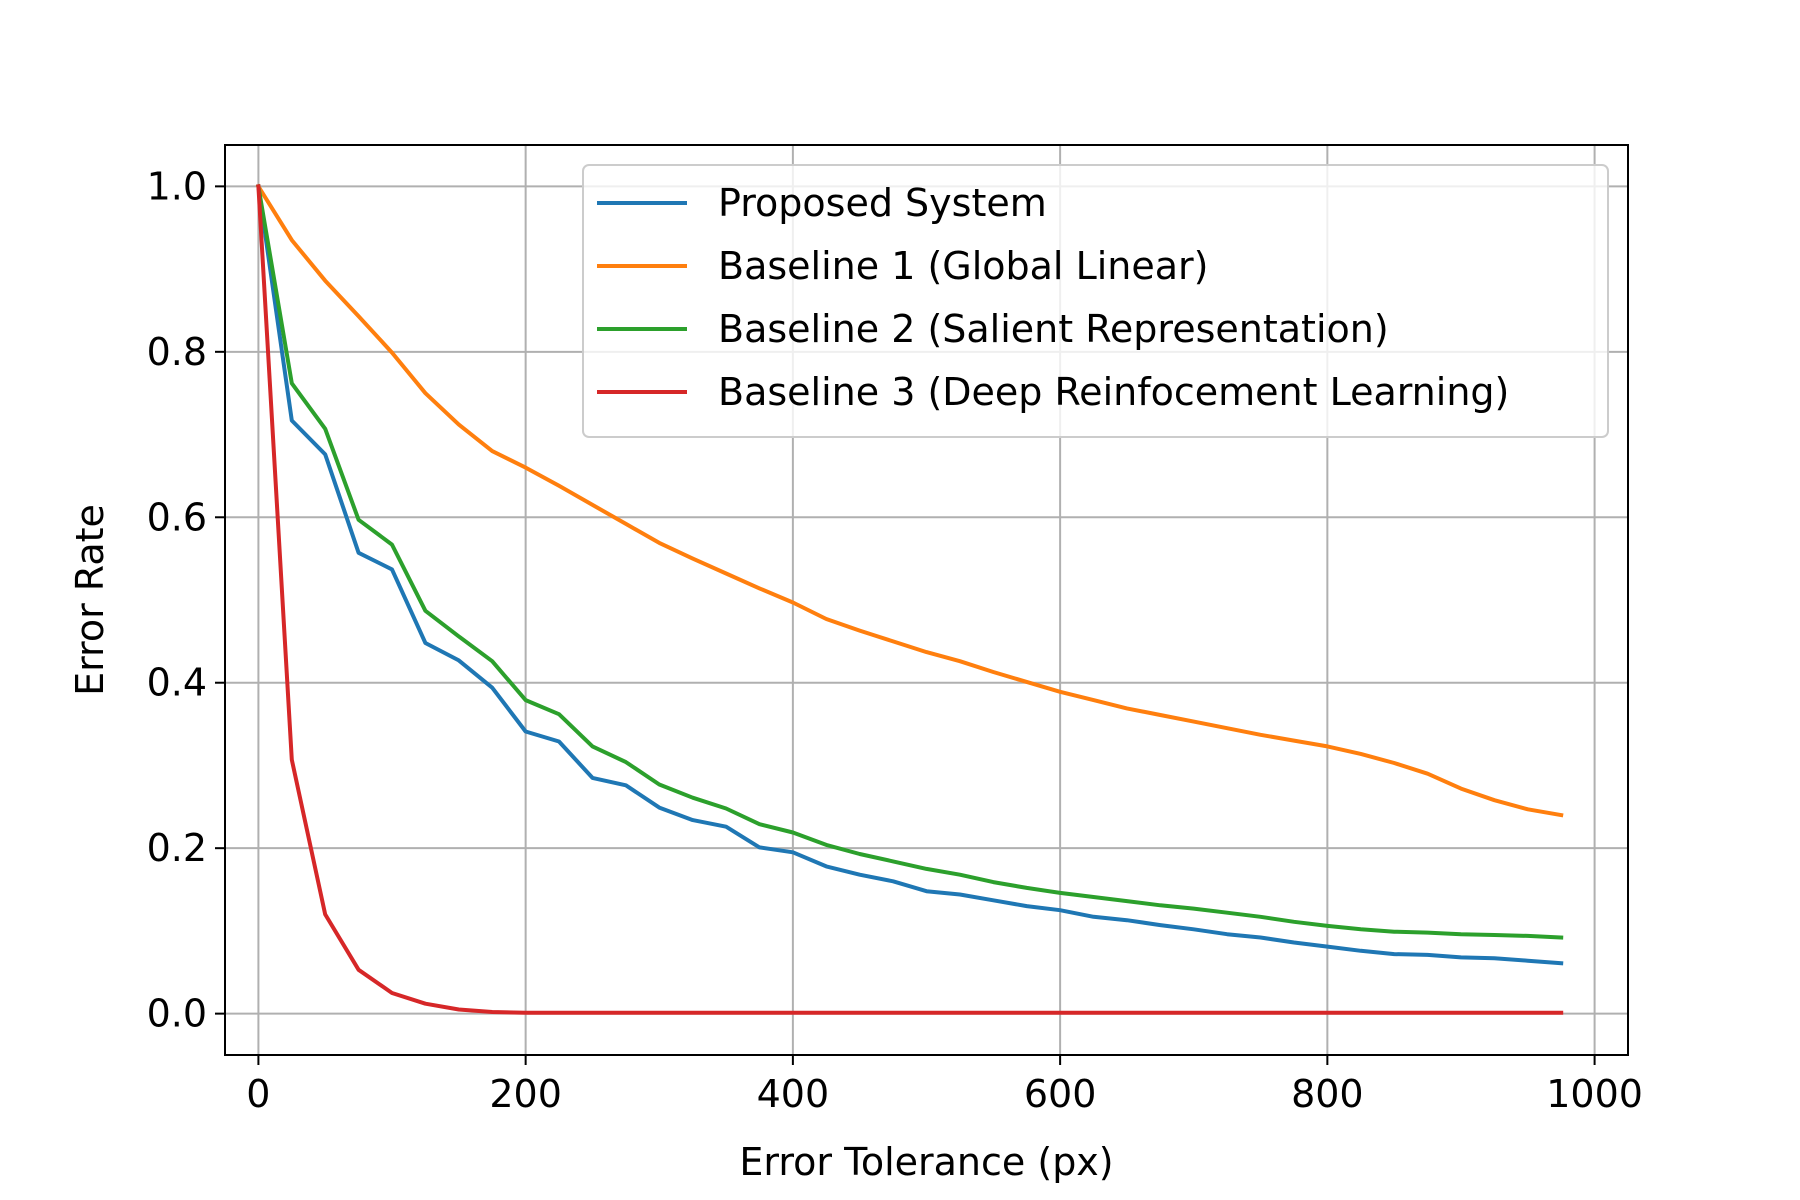  I want to click on y-tick-label: 0.8, so click(177, 352).